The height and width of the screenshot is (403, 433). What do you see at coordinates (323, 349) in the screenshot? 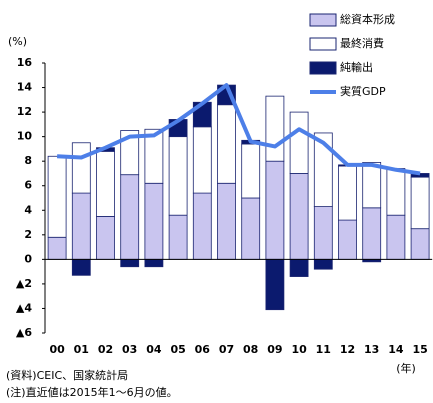
I see `x-tick-label: 11` at bounding box center [323, 349].